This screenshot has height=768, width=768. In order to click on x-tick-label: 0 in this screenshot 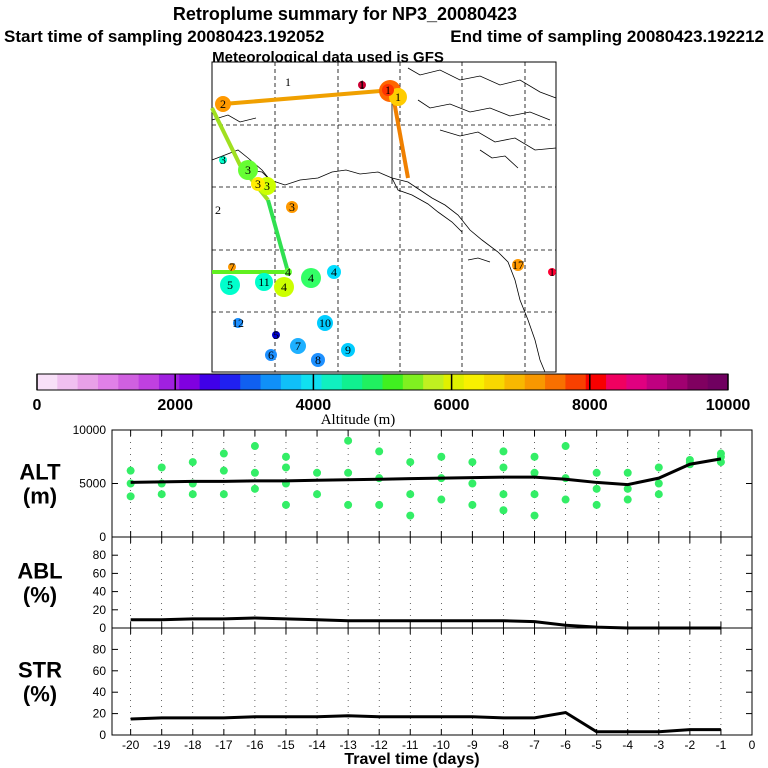, I will do `click(752, 745)`.